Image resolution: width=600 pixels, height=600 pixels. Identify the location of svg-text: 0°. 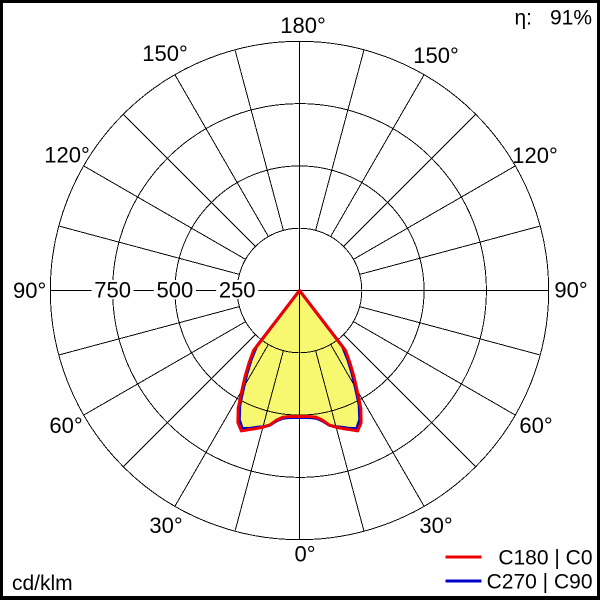
(304, 554).